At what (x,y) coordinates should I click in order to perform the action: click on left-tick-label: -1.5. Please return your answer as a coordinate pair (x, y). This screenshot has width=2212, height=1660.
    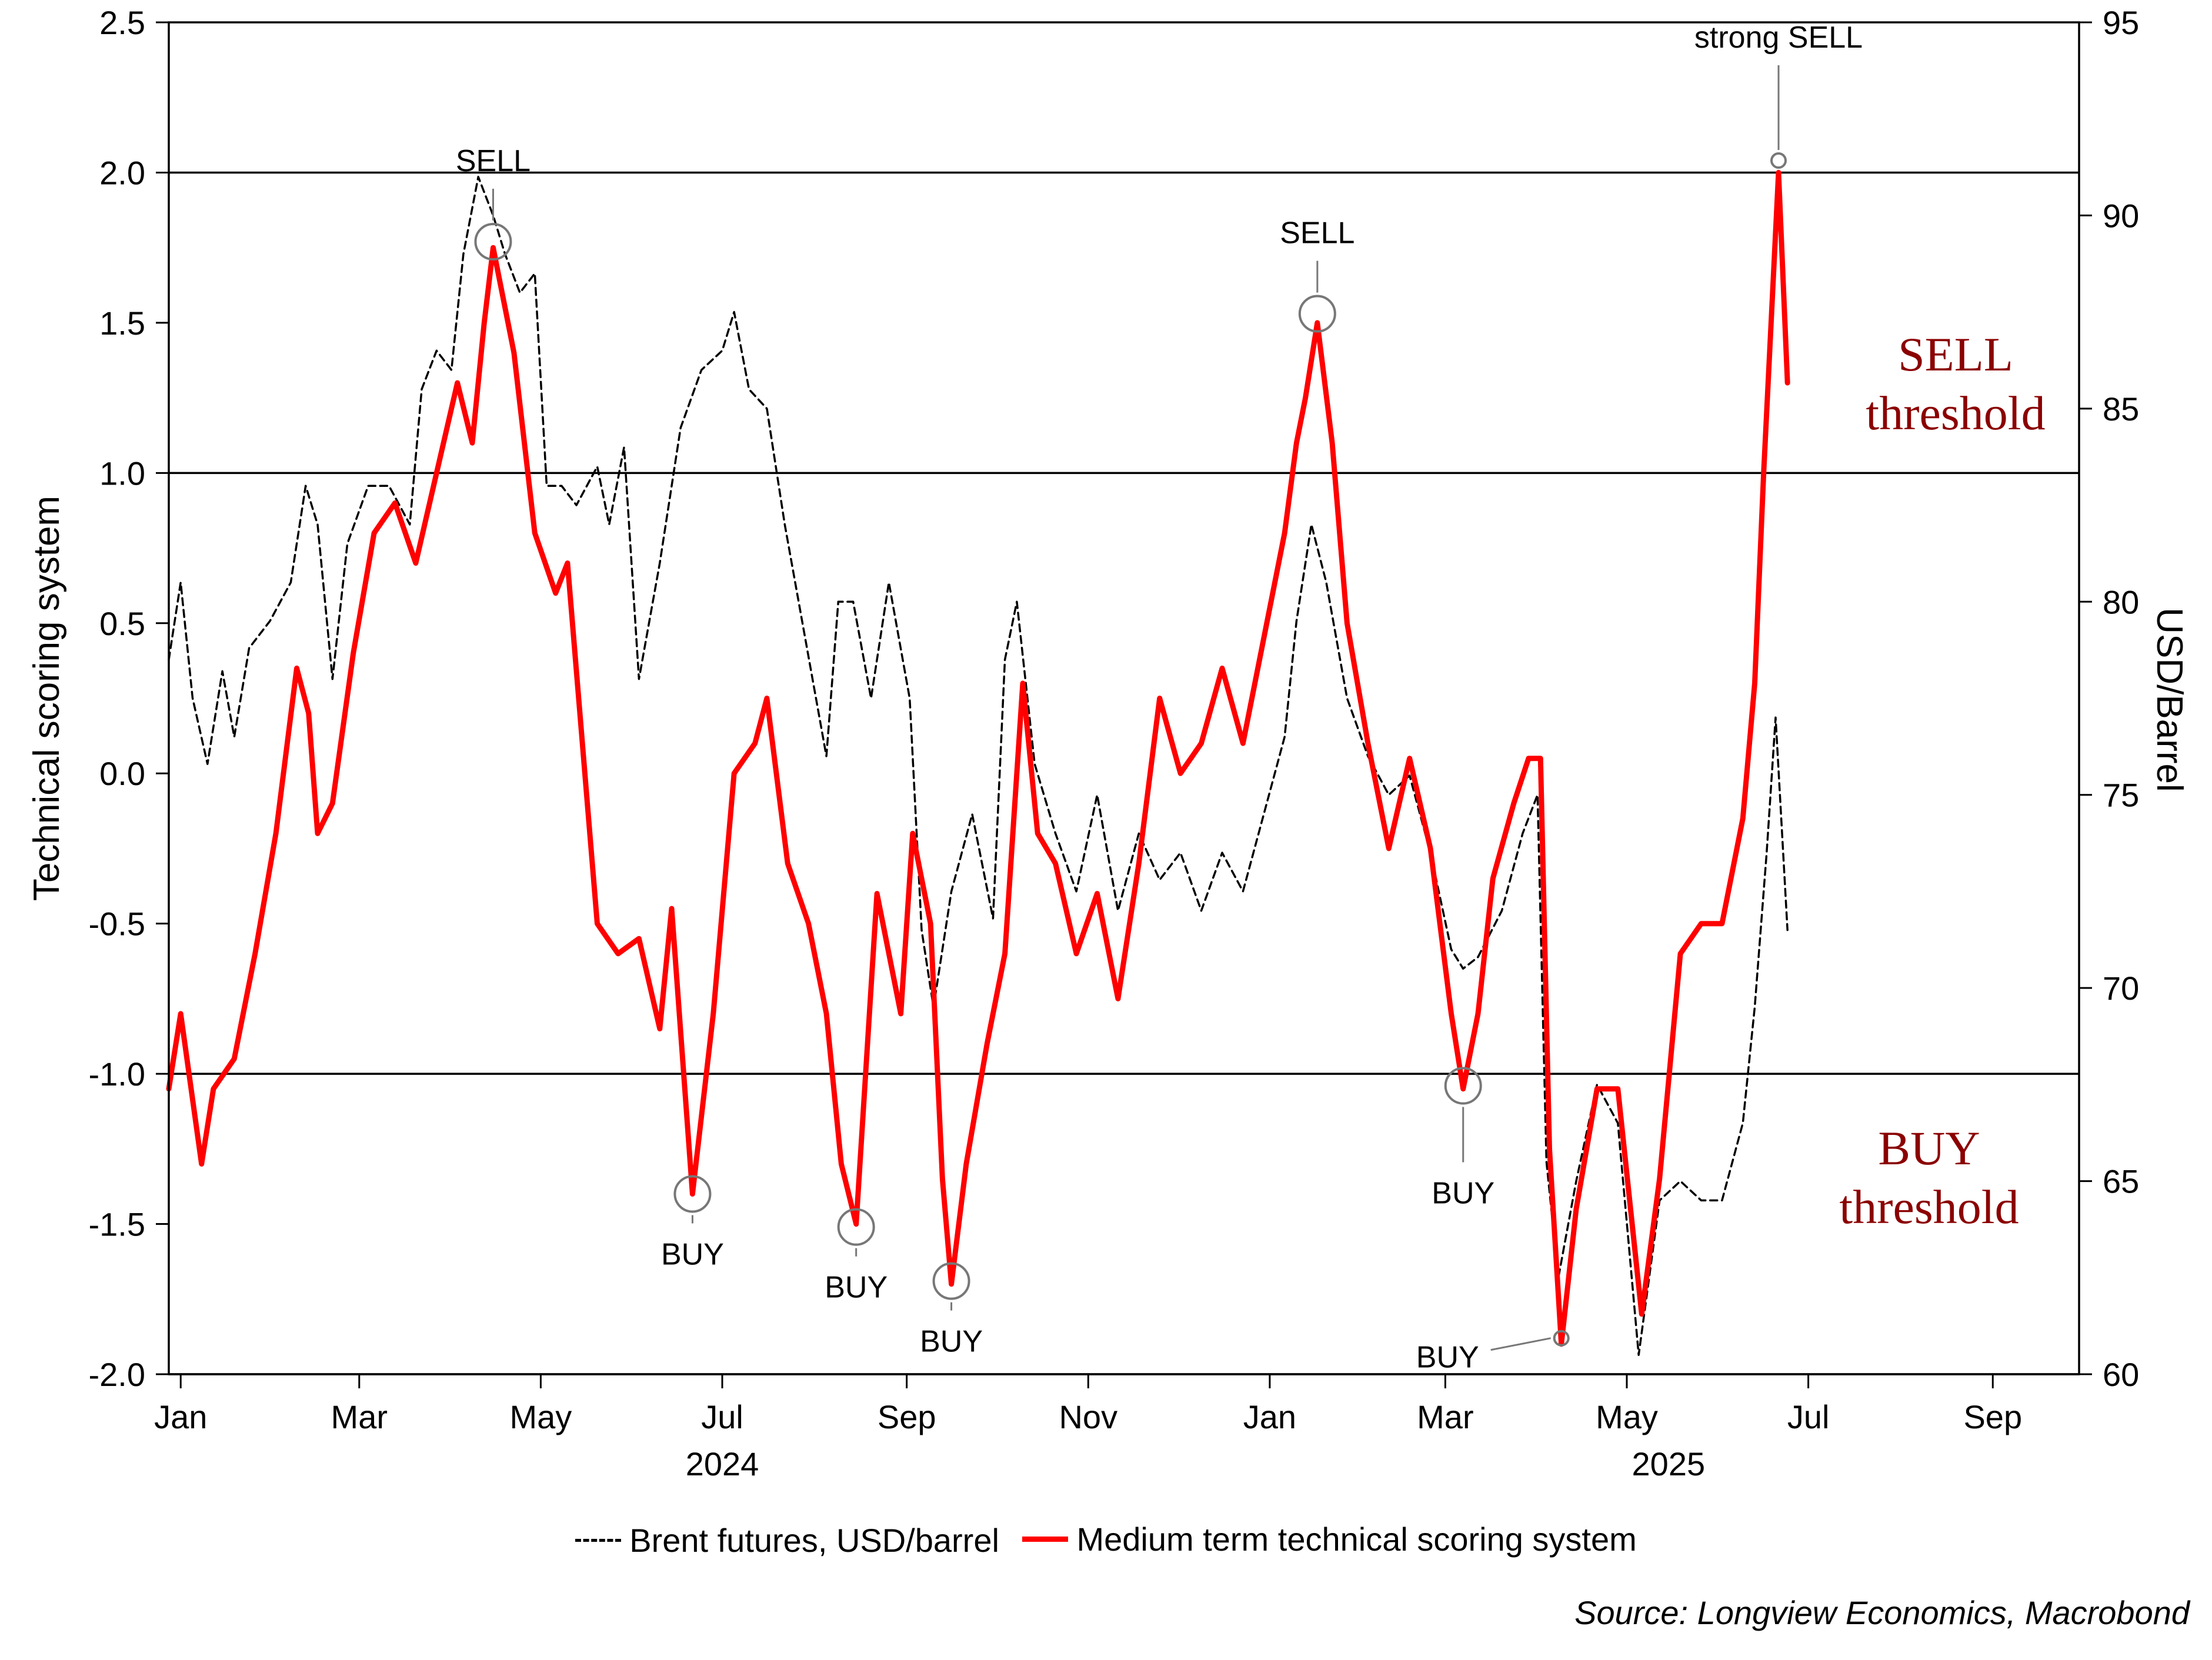
    Looking at the image, I should click on (117, 1224).